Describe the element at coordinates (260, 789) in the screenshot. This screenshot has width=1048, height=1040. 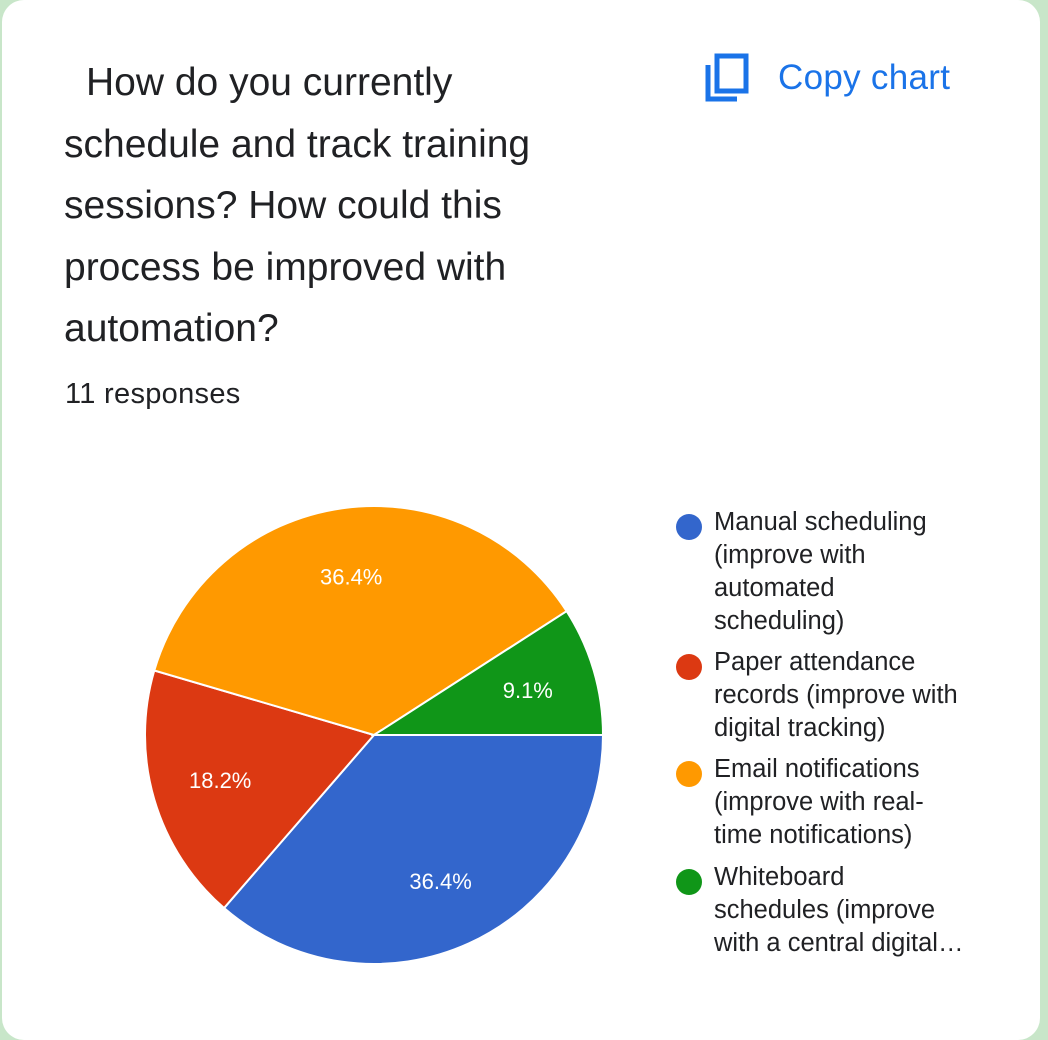
I see `pie-slice-paper-attendance` at that location.